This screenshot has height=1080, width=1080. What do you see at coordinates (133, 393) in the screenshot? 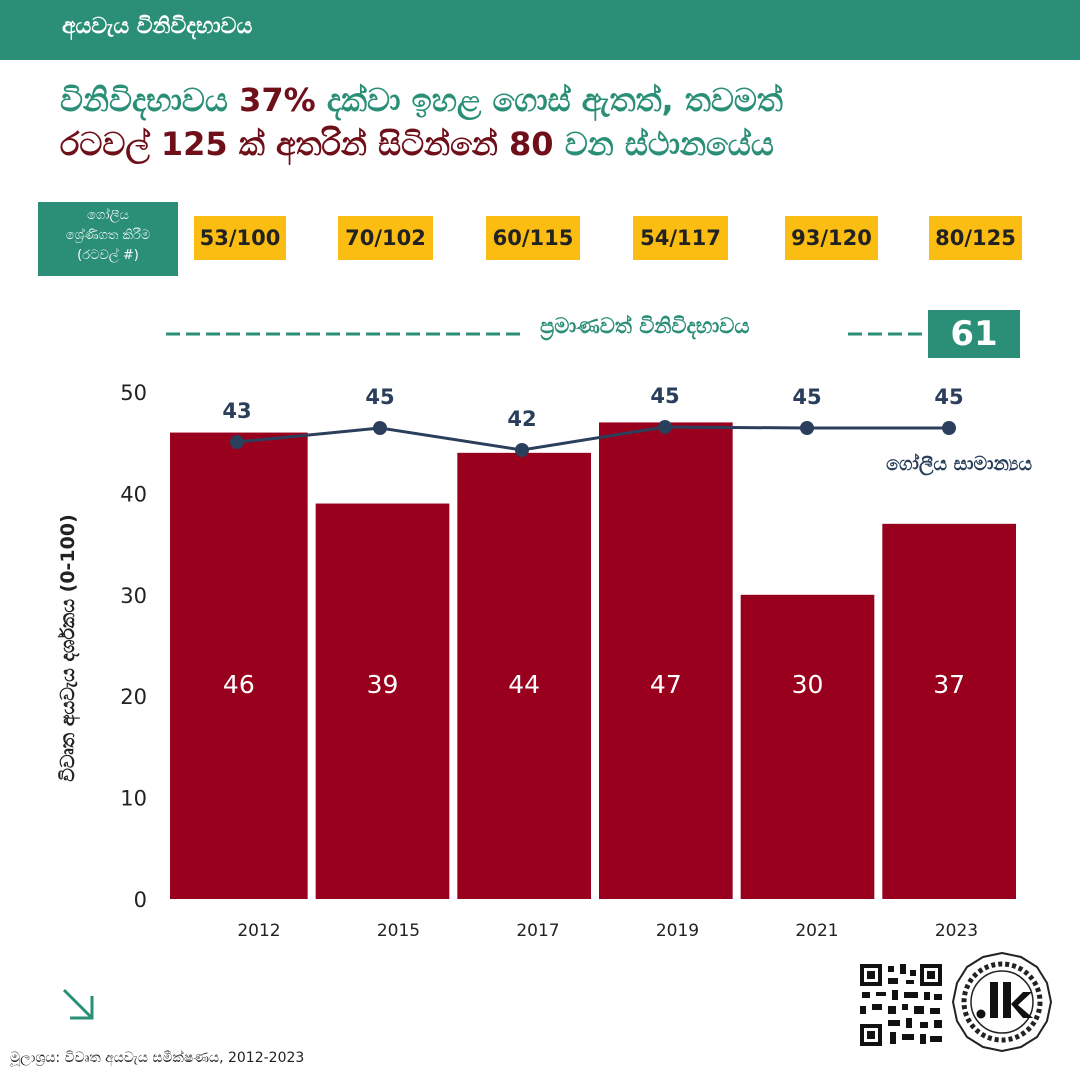
I see `y-tick-label: 50` at bounding box center [133, 393].